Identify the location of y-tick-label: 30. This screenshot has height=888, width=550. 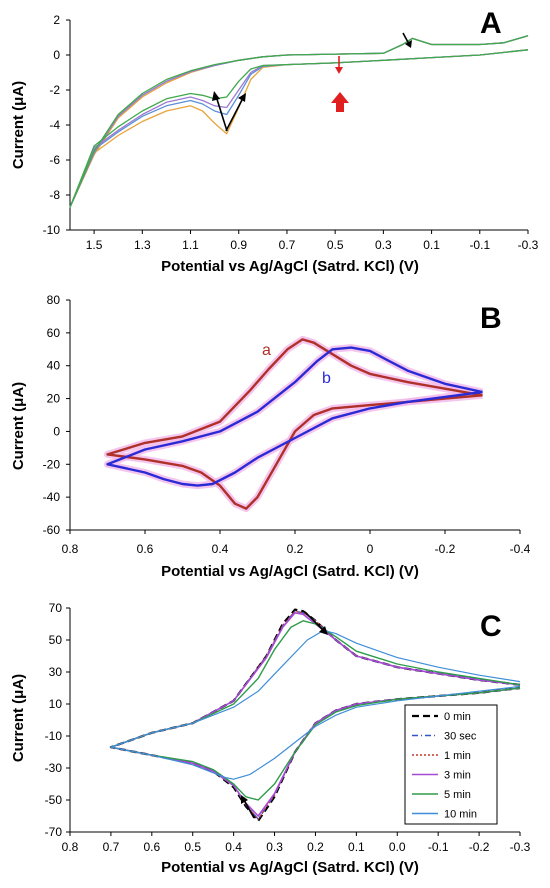
(56, 672).